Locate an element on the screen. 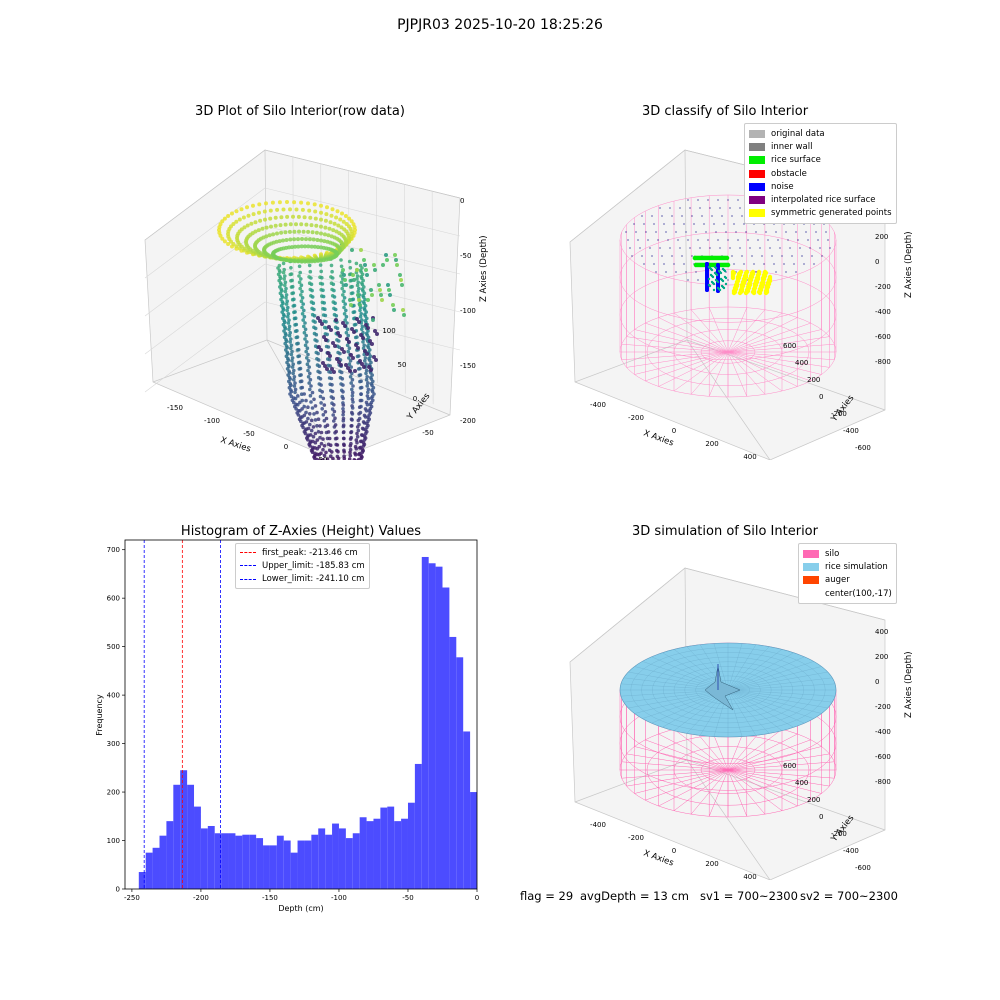  auger-dip is located at coordinates (722, 688).